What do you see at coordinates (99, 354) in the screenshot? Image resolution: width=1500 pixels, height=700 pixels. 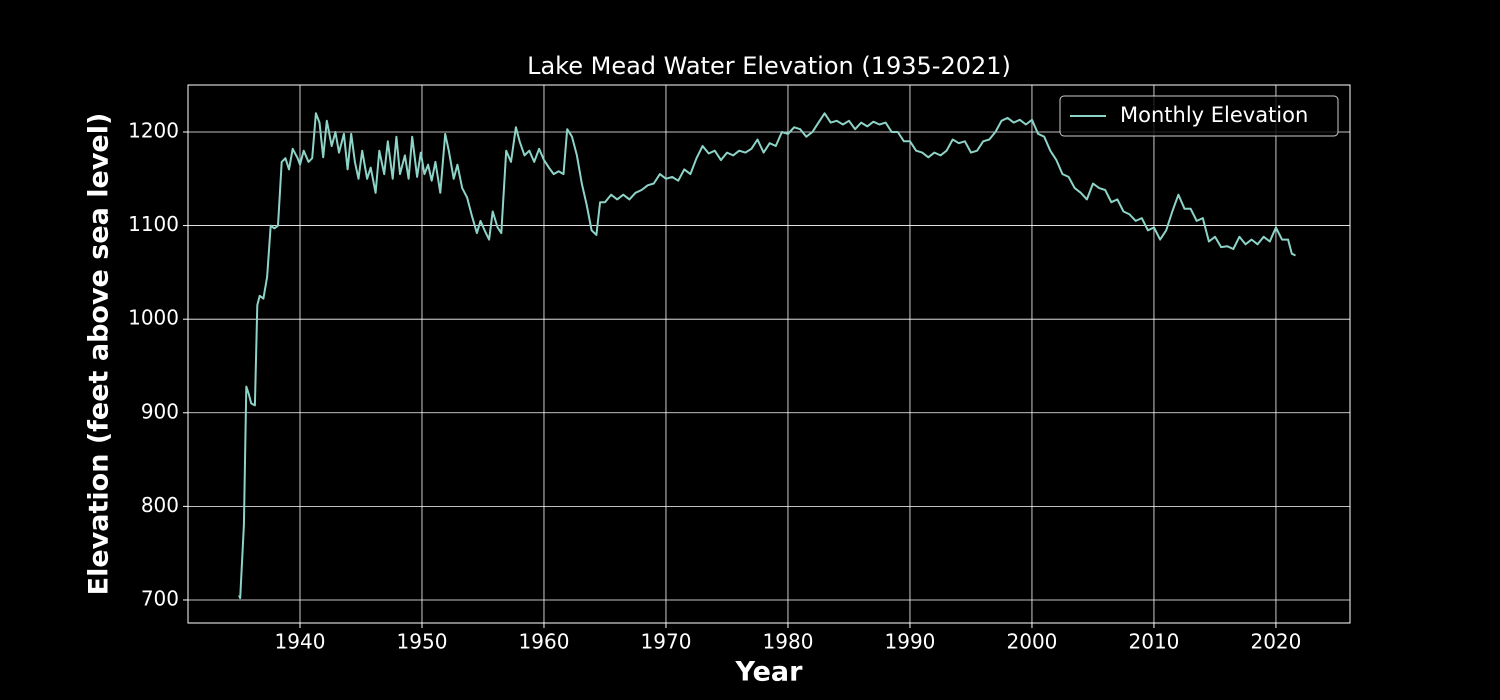 I see `y-axis-label: Elevation (feet above sea level)` at bounding box center [99, 354].